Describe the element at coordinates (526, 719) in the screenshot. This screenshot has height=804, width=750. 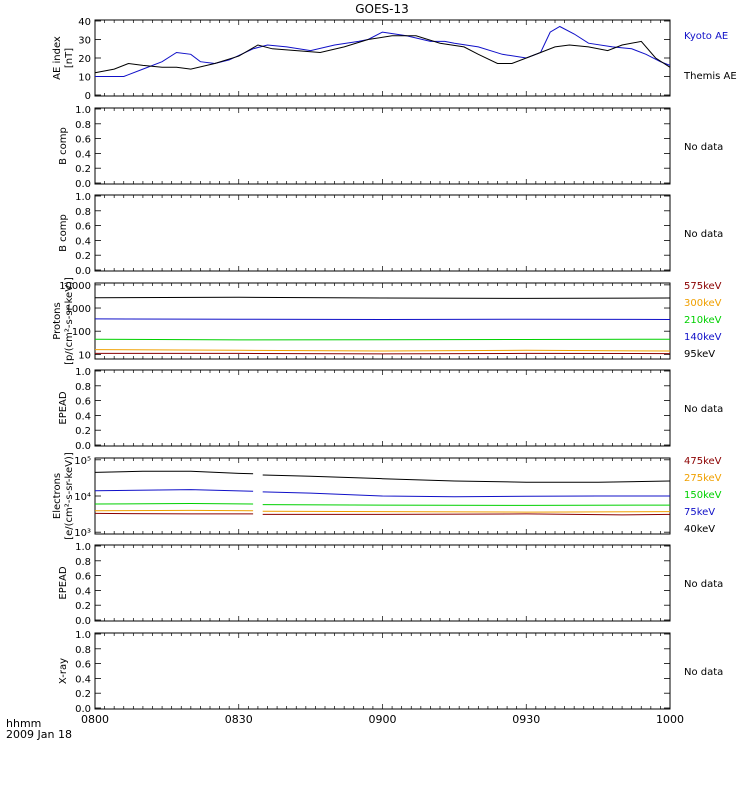
I see `time-tick-label: 0930` at that location.